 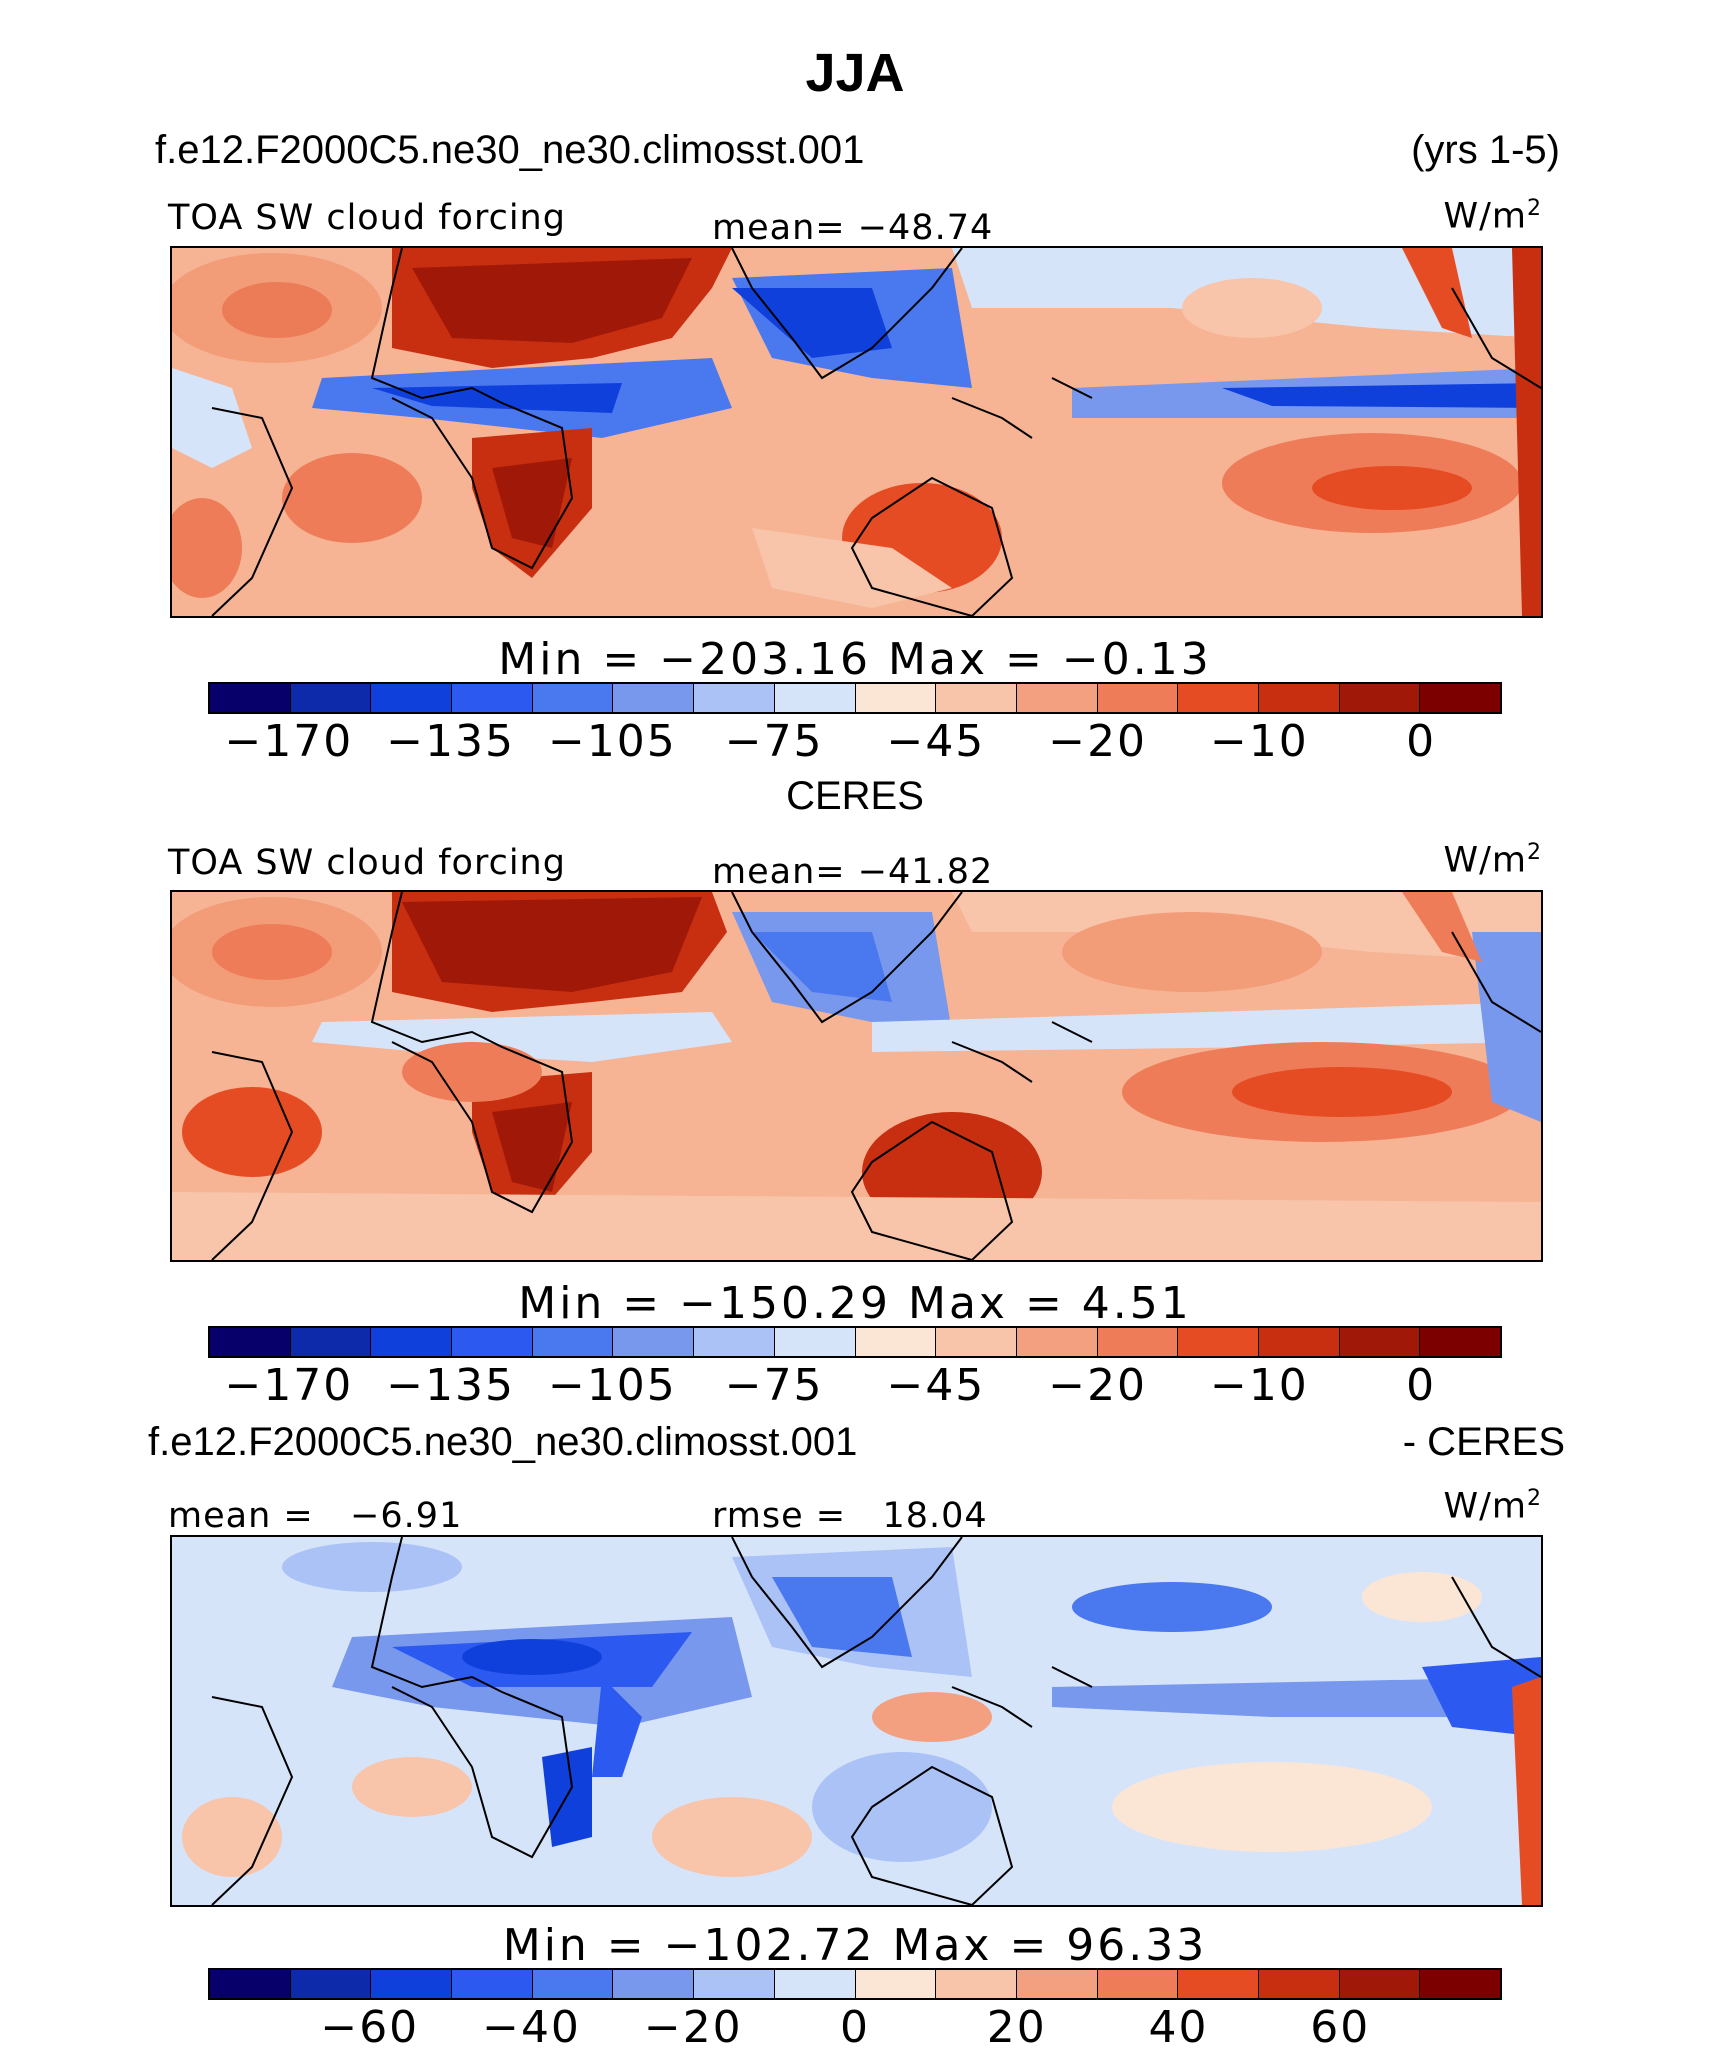 I want to click on panel3-case-name: f.e12.F2000C5.ne30_ne30.climosst.001, so click(x=503, y=1442).